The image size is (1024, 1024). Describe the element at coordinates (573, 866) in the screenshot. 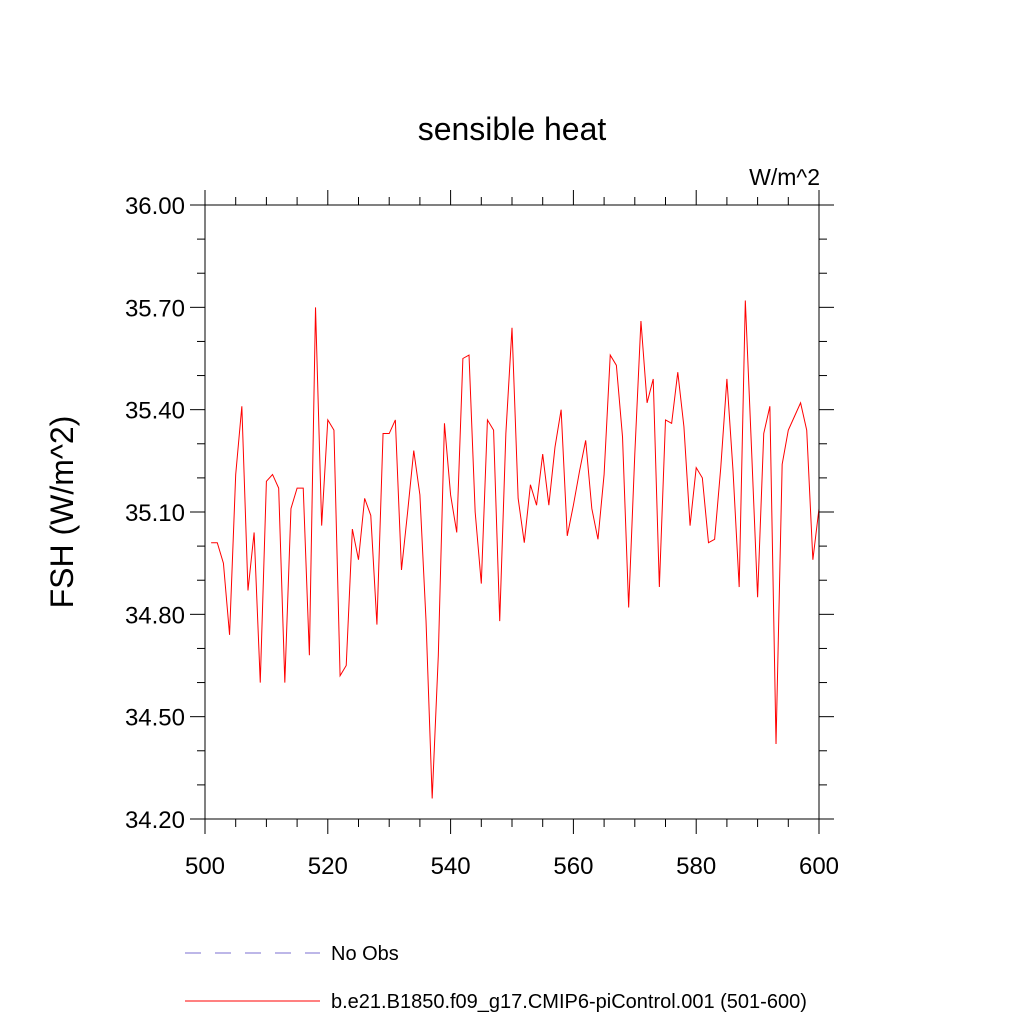

I see `x-tick-label: 560` at that location.